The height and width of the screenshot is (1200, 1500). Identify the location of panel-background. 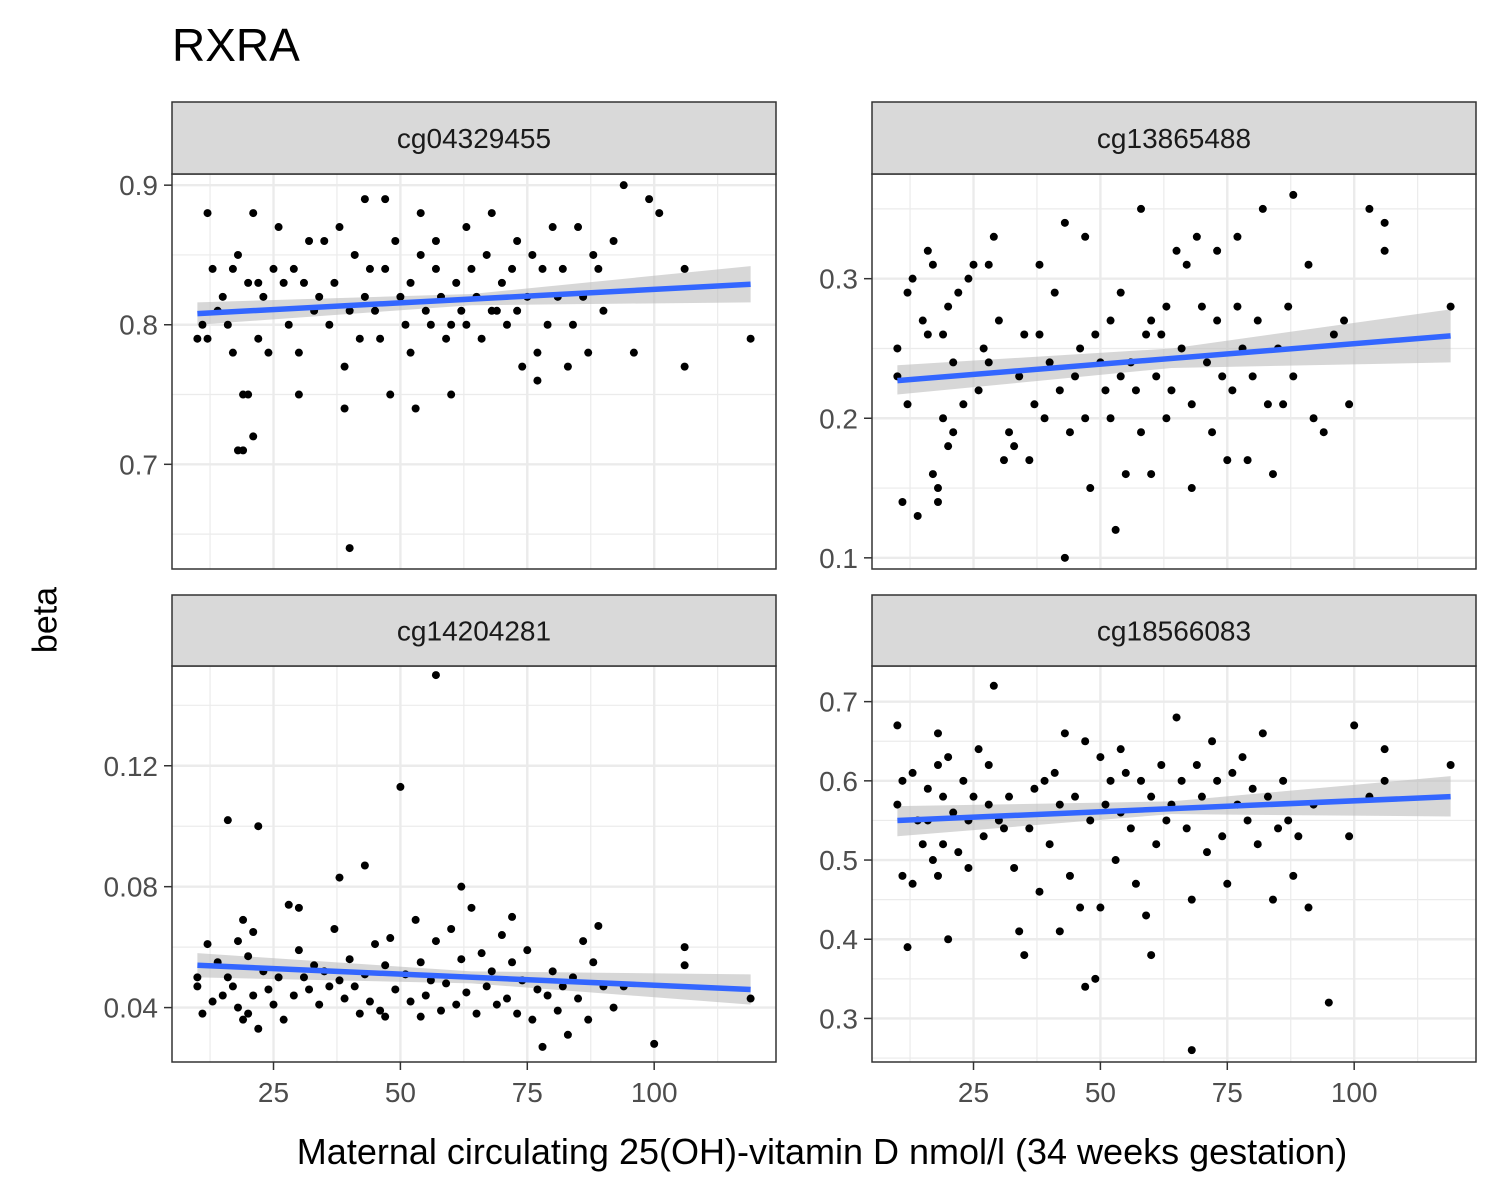
(474, 371).